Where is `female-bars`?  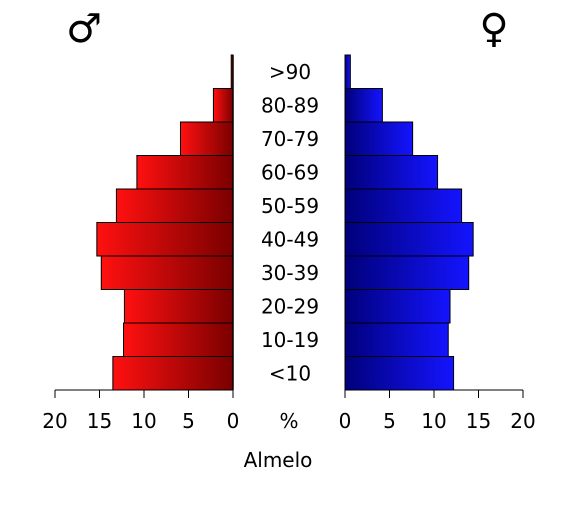 female-bars is located at coordinates (409, 222).